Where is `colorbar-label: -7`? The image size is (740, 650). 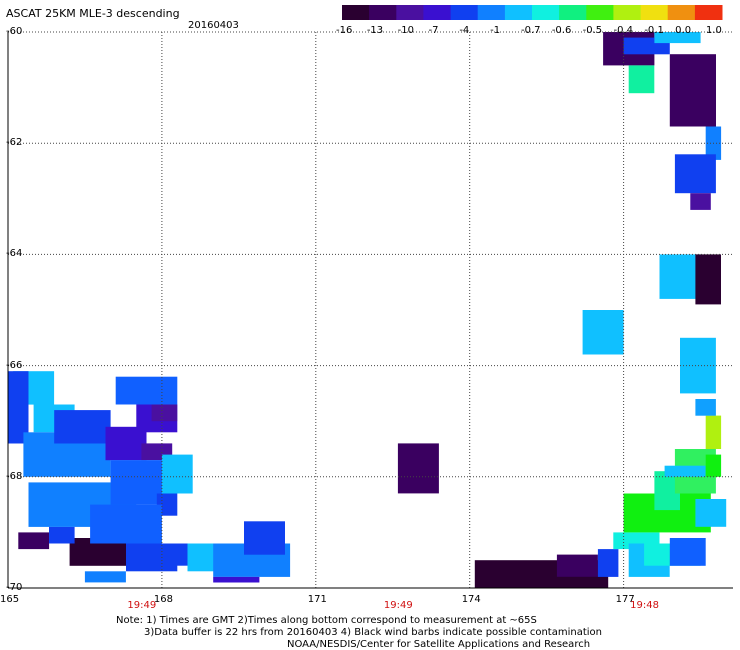
colorbar-label: -7 is located at coordinates (433, 30).